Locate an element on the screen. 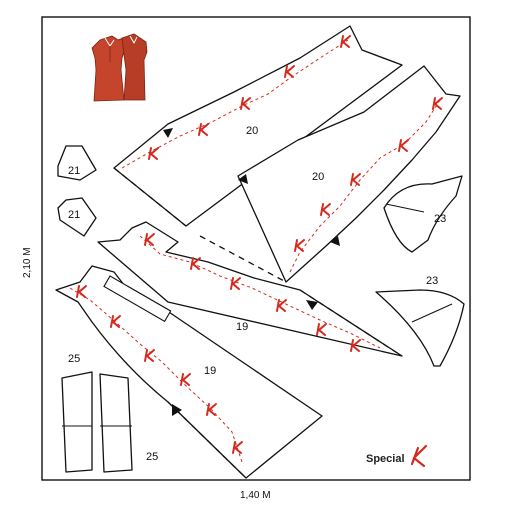  height-dimension: 2,10 M is located at coordinates (27, 262).